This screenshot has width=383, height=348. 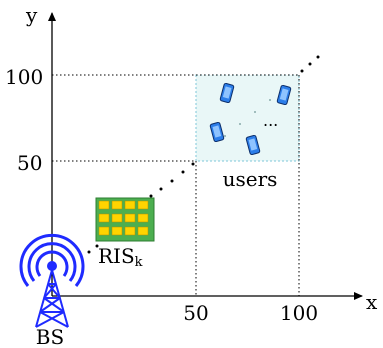 I want to click on ris-label-main: RIS, so click(x=116, y=256).